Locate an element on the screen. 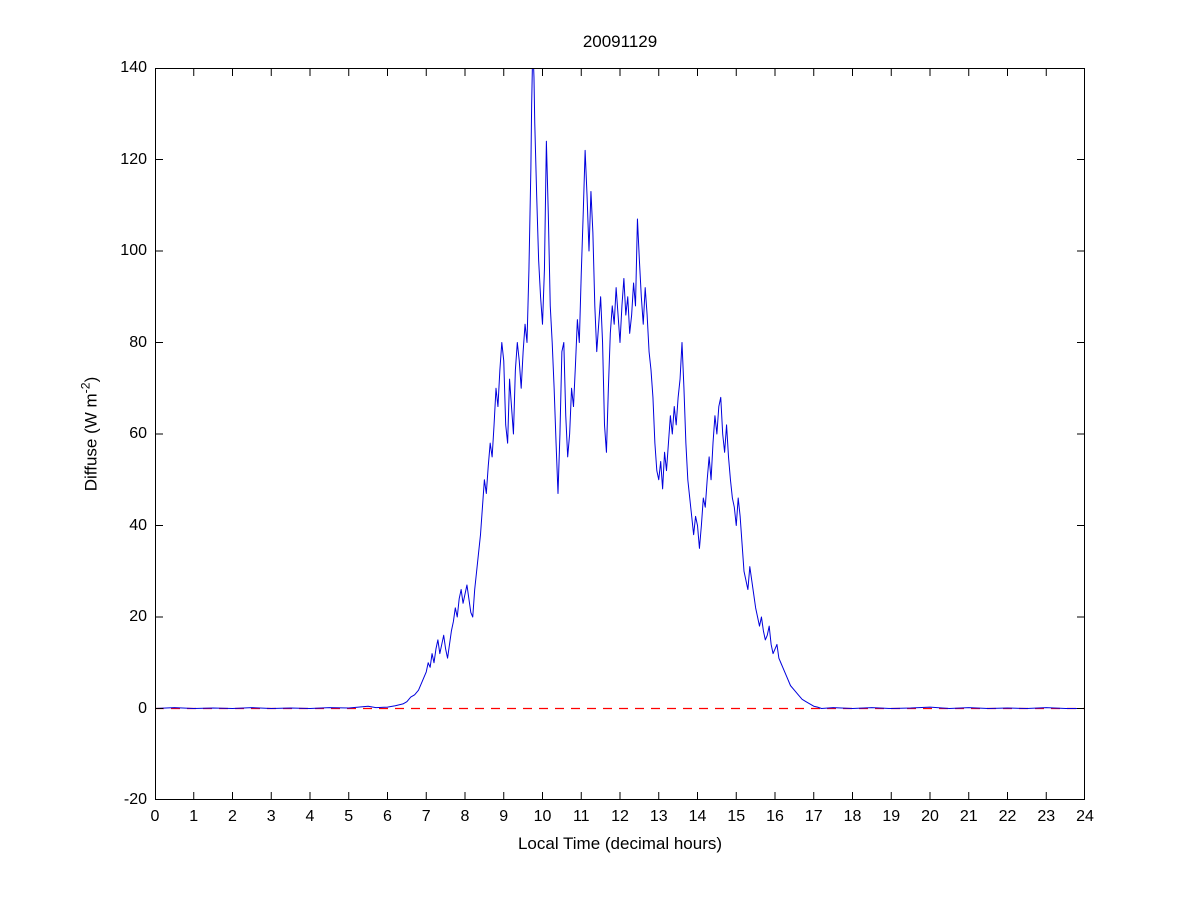 The height and width of the screenshot is (900, 1200). x-tick-label: 4 is located at coordinates (310, 816).